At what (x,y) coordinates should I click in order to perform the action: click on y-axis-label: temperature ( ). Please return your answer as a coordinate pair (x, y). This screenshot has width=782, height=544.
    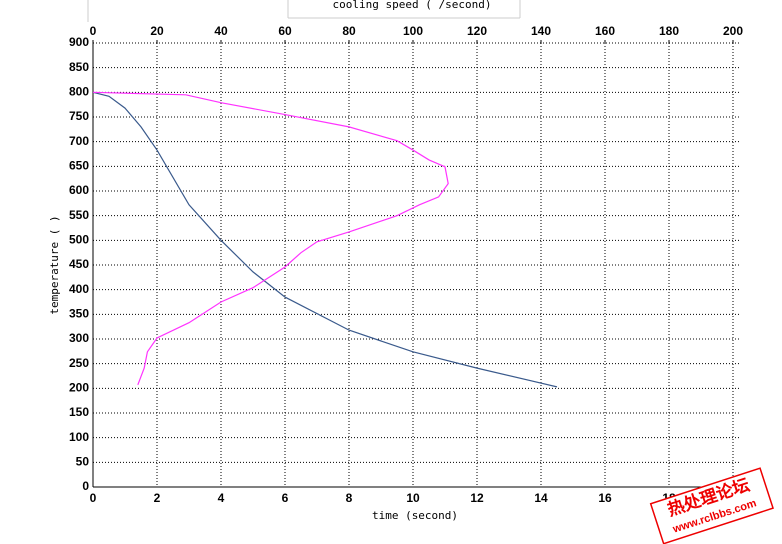
    Looking at the image, I should click on (54, 264).